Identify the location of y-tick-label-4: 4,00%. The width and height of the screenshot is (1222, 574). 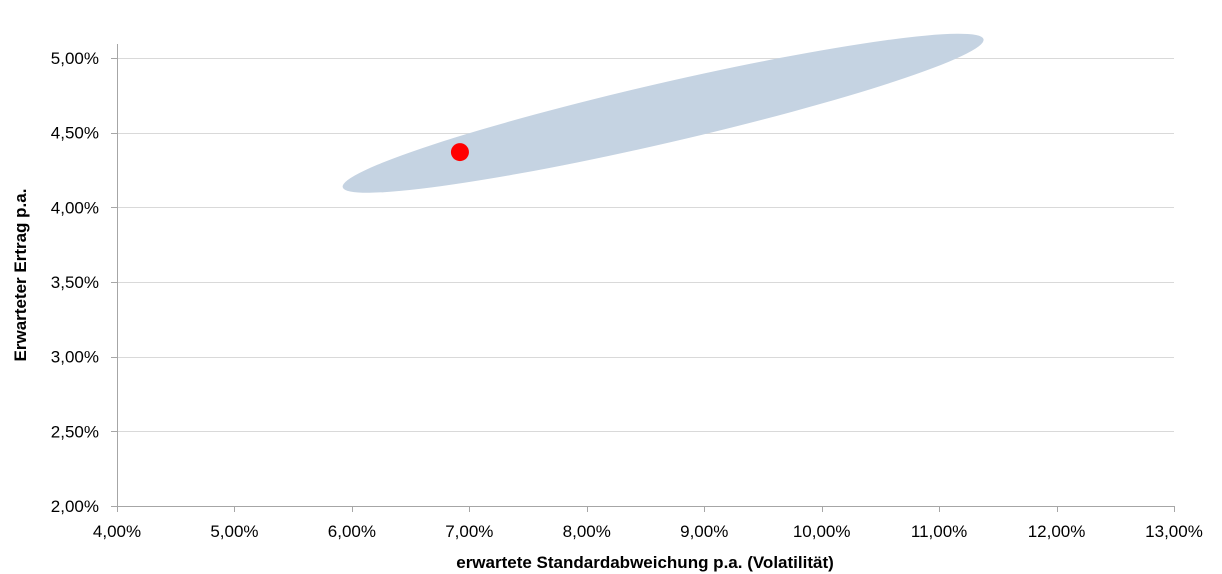
(75, 207).